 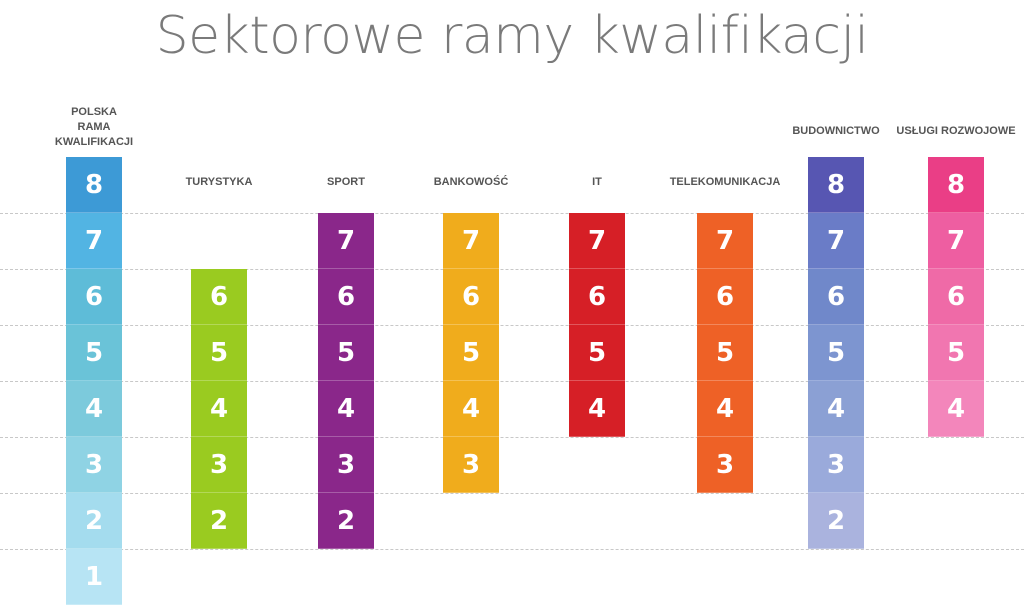 What do you see at coordinates (94, 142) in the screenshot?
I see `column-label: KWALIFIKACJI` at bounding box center [94, 142].